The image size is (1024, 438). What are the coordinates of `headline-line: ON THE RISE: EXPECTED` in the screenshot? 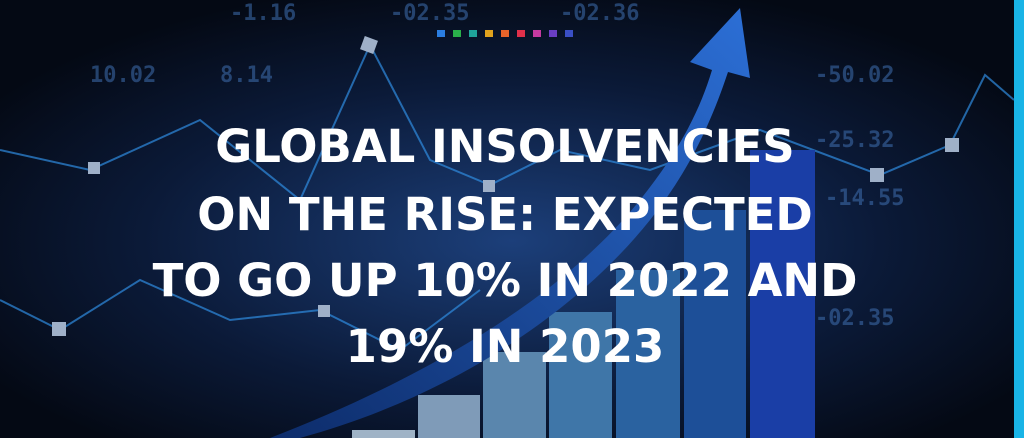 It's located at (505, 214).